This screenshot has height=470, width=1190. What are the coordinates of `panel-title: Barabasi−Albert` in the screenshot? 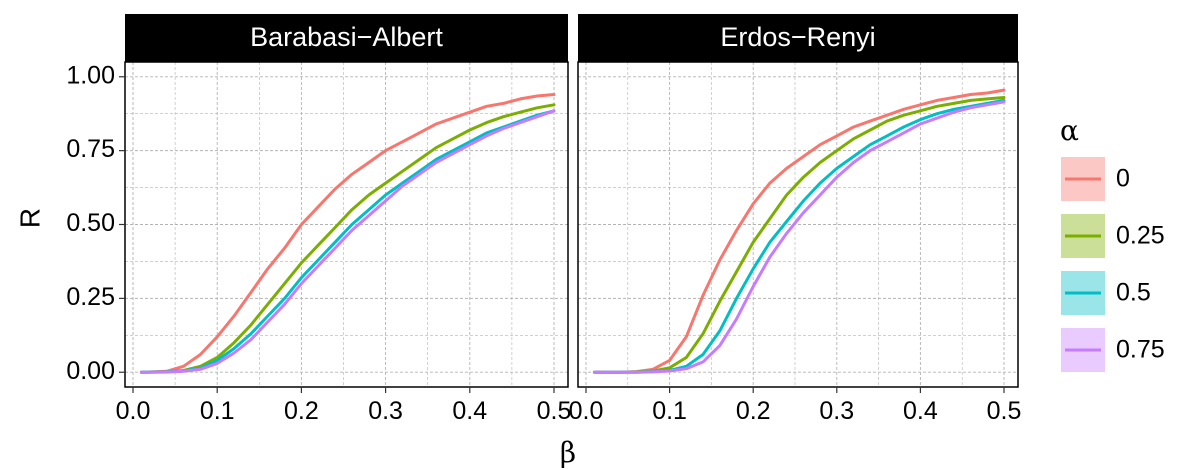 It's located at (346, 37).